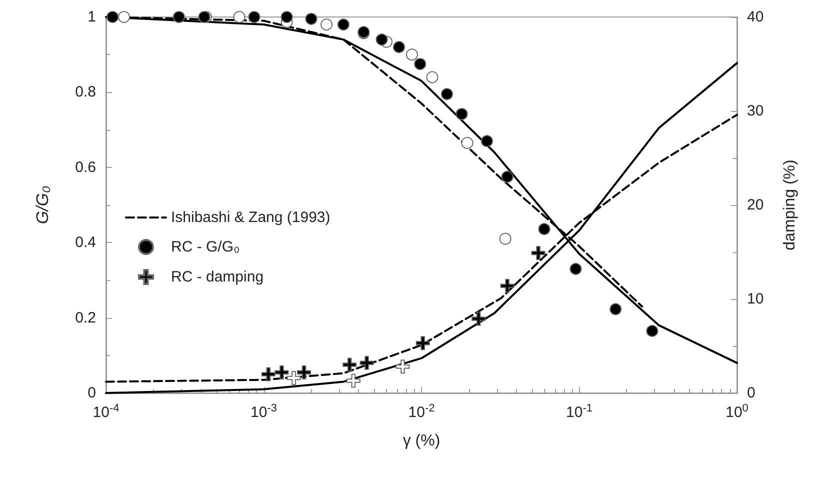 The height and width of the screenshot is (477, 829). I want to click on y-tick-label: 1, so click(92, 17).